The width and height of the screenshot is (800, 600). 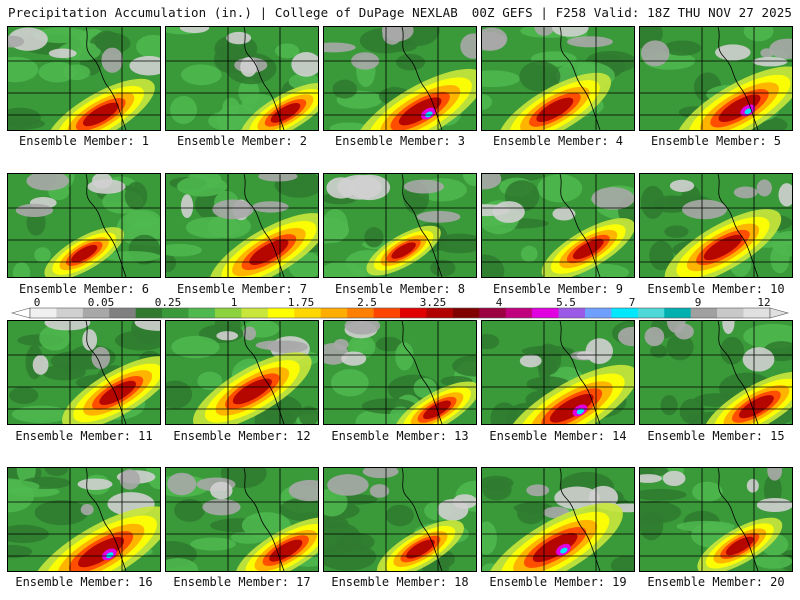 What do you see at coordinates (400, 436) in the screenshot?
I see `ensemble-member-label: Ensemble Member: 13` at bounding box center [400, 436].